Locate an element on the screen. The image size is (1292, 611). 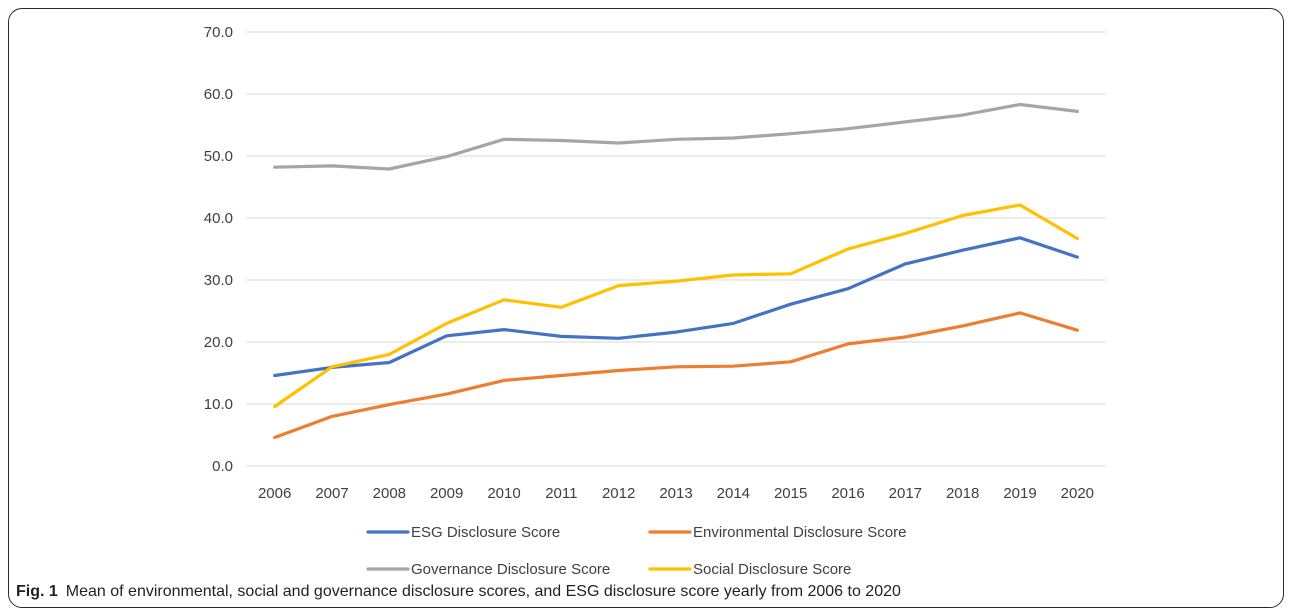
y-tick-label: 30.0 is located at coordinates (218, 280).